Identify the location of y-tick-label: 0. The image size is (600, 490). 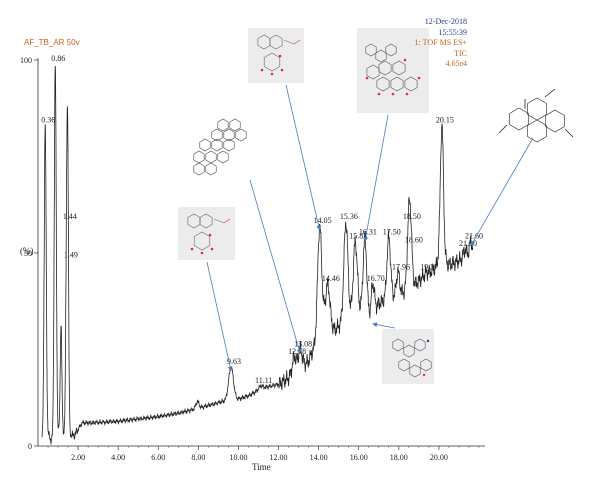
(30, 446).